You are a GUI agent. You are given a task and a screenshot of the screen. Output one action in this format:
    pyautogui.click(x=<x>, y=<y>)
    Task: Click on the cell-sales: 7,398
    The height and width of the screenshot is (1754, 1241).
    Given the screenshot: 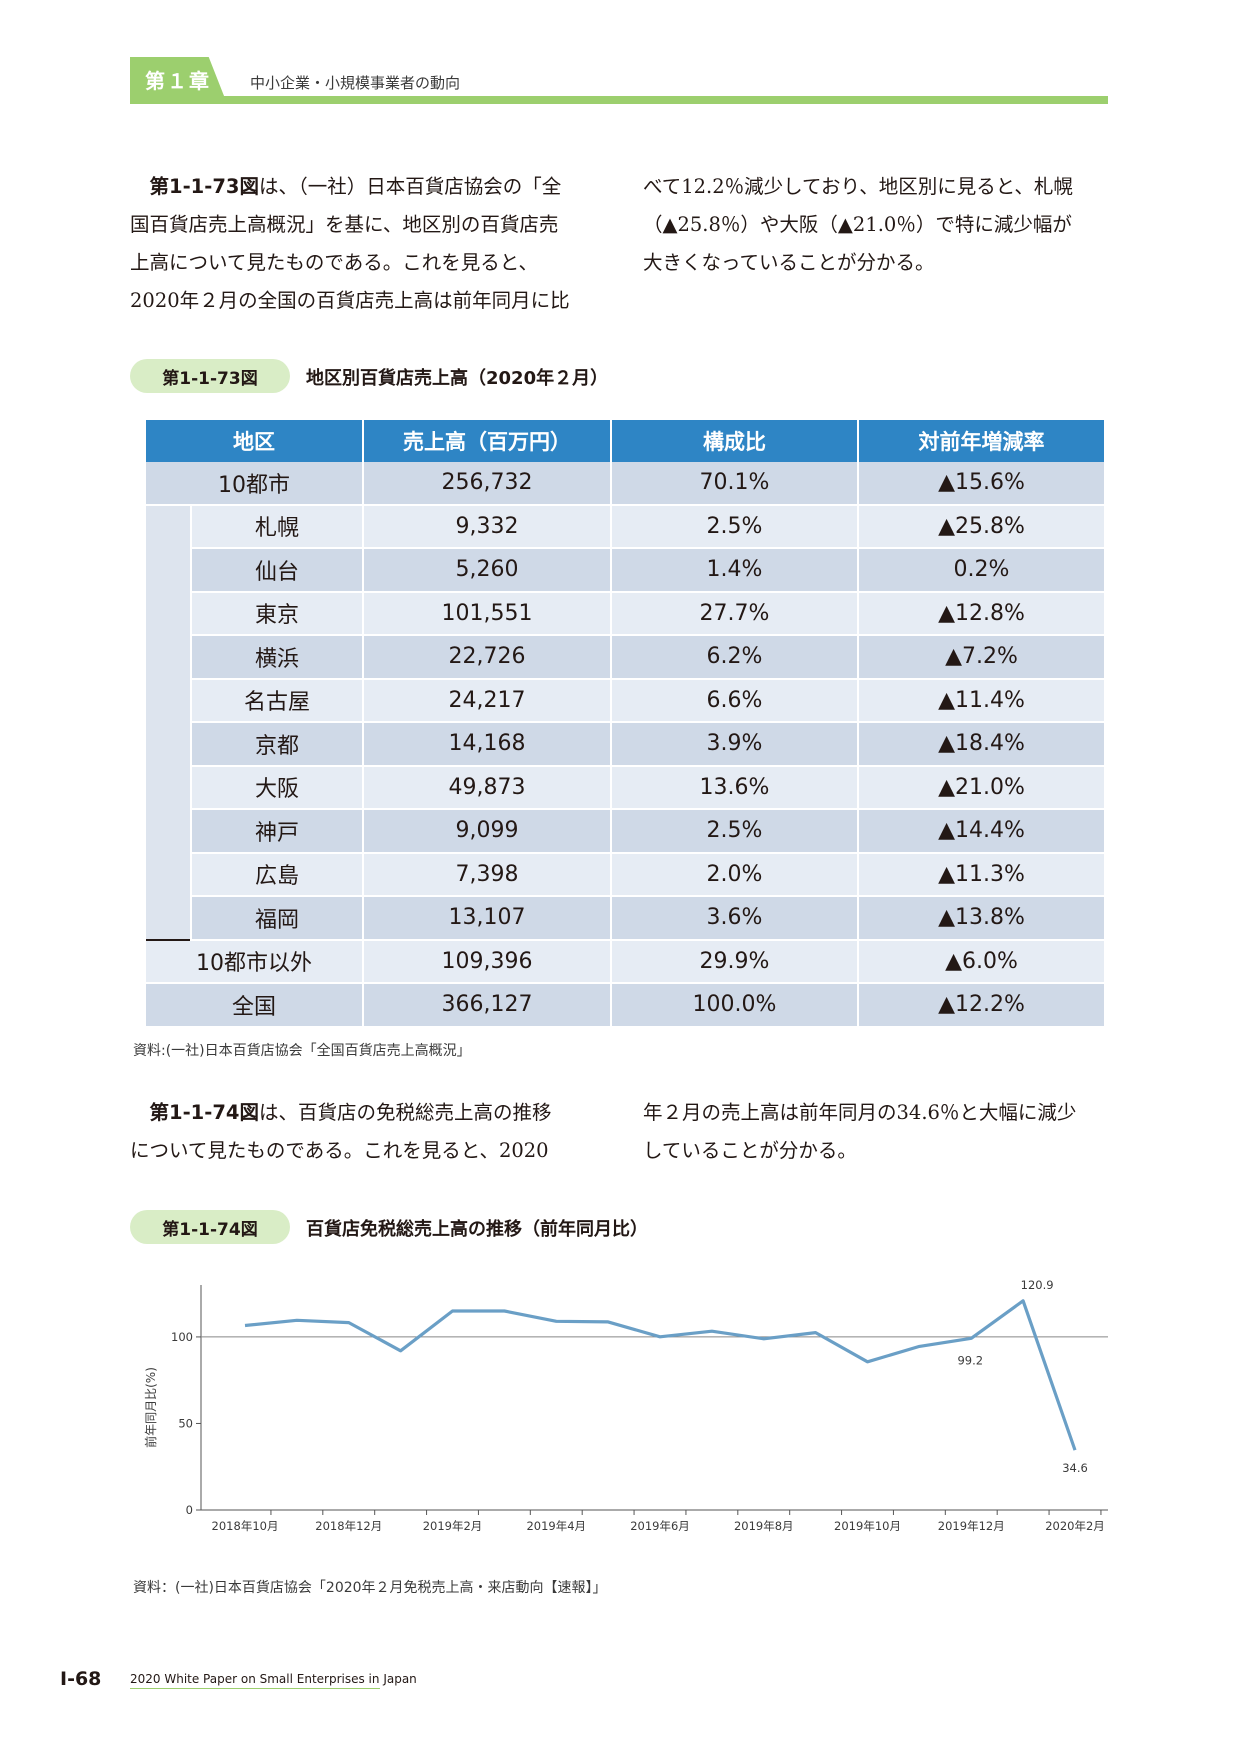 What is the action you would take?
    pyautogui.click(x=487, y=874)
    